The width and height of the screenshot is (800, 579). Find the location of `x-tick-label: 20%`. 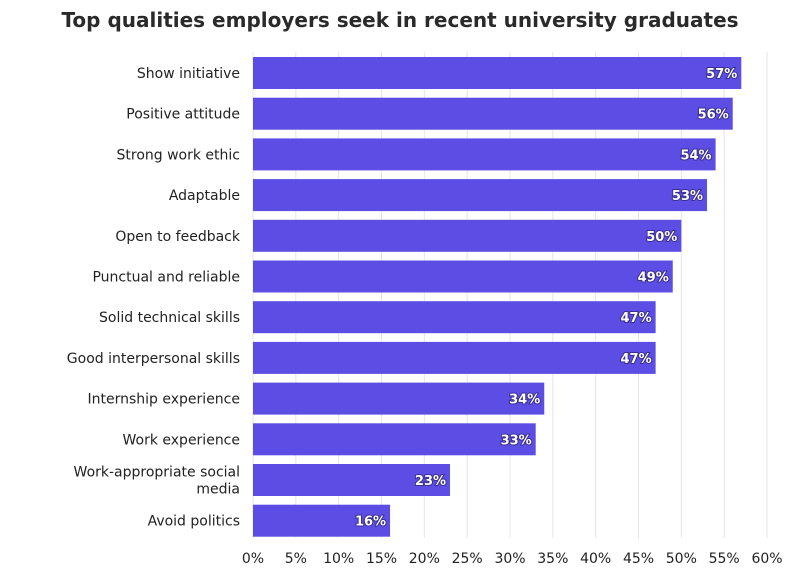

x-tick-label: 20% is located at coordinates (424, 559).